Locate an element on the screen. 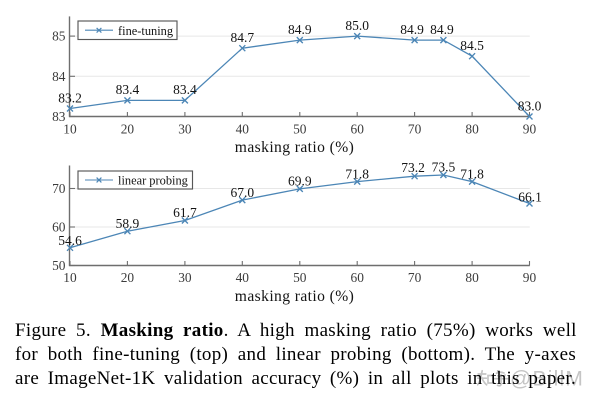 This screenshot has width=600, height=402. svg-text: 85 is located at coordinates (59, 36).